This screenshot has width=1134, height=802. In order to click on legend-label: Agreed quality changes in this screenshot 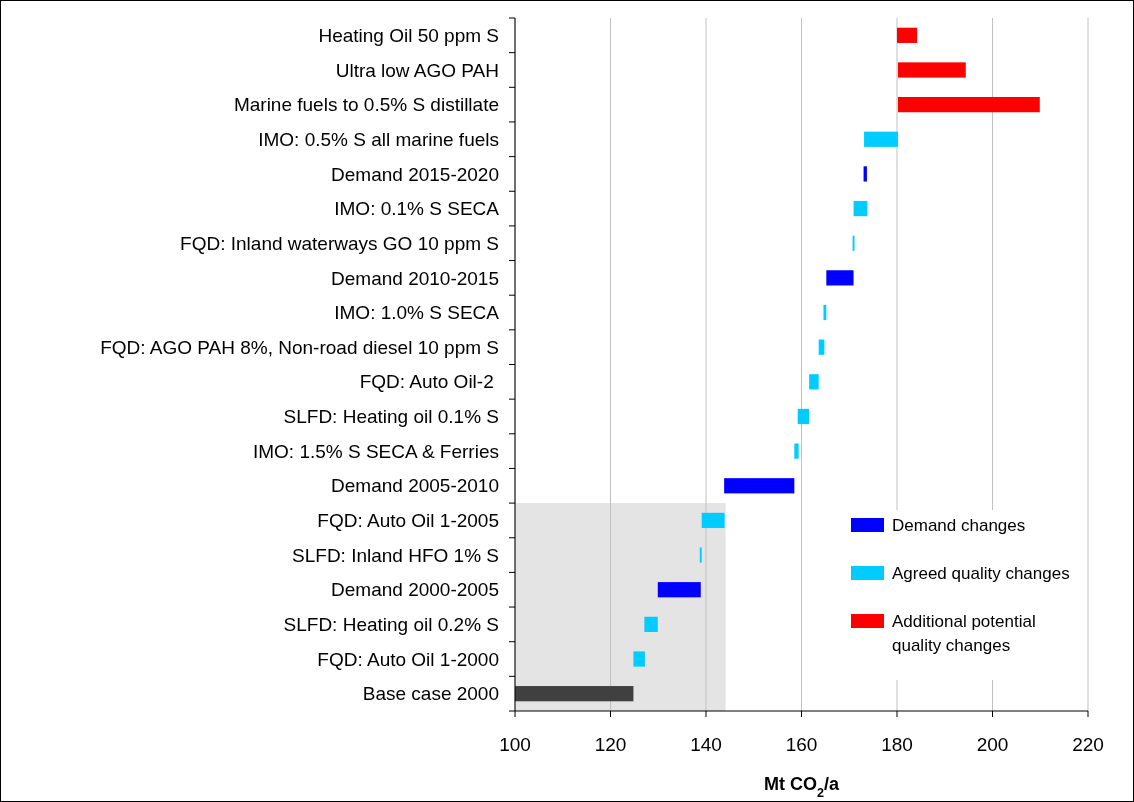, I will do `click(981, 573)`.